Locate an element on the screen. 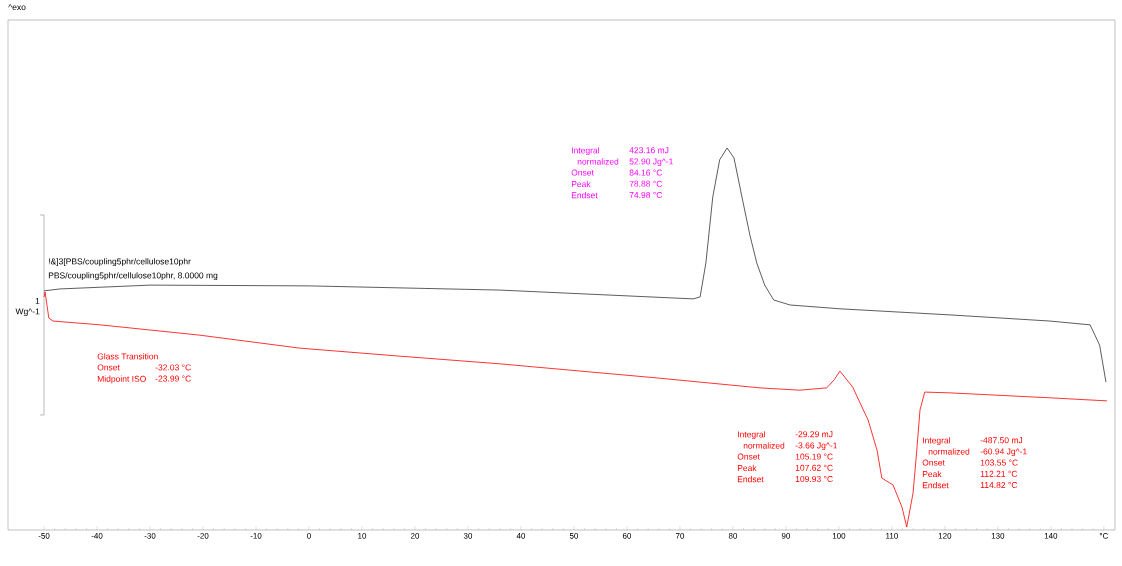 This screenshot has width=1122, height=566. annotation: PBS/coupling5phr/cellulose10phr, 8.0000 mg is located at coordinates (133, 276).